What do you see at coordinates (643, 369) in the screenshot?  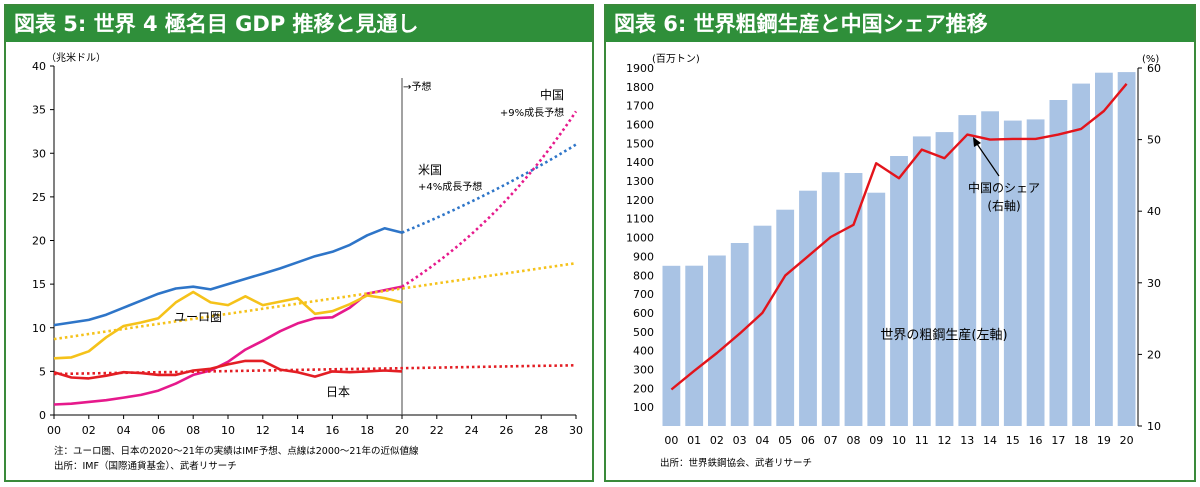 I see `y-left-tick-label: 300` at bounding box center [643, 369].